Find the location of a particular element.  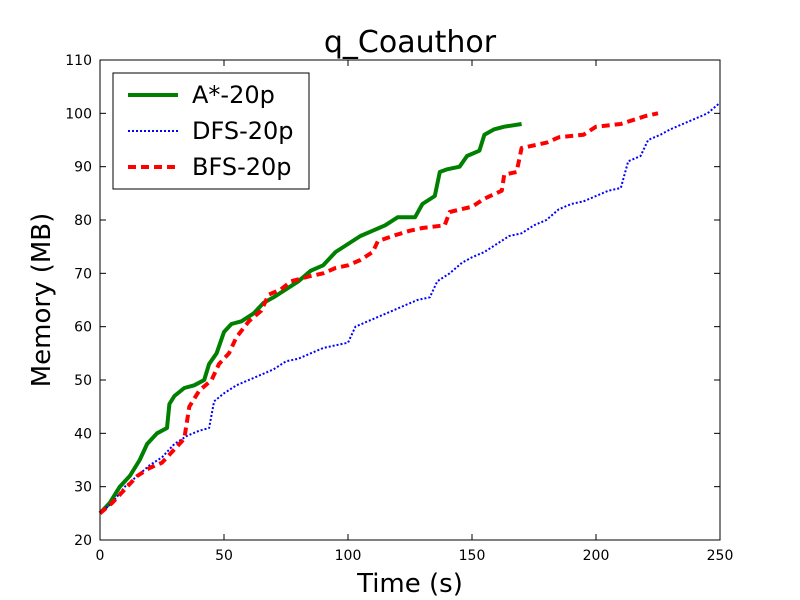

y-tick-label: 70 is located at coordinates (83, 274).